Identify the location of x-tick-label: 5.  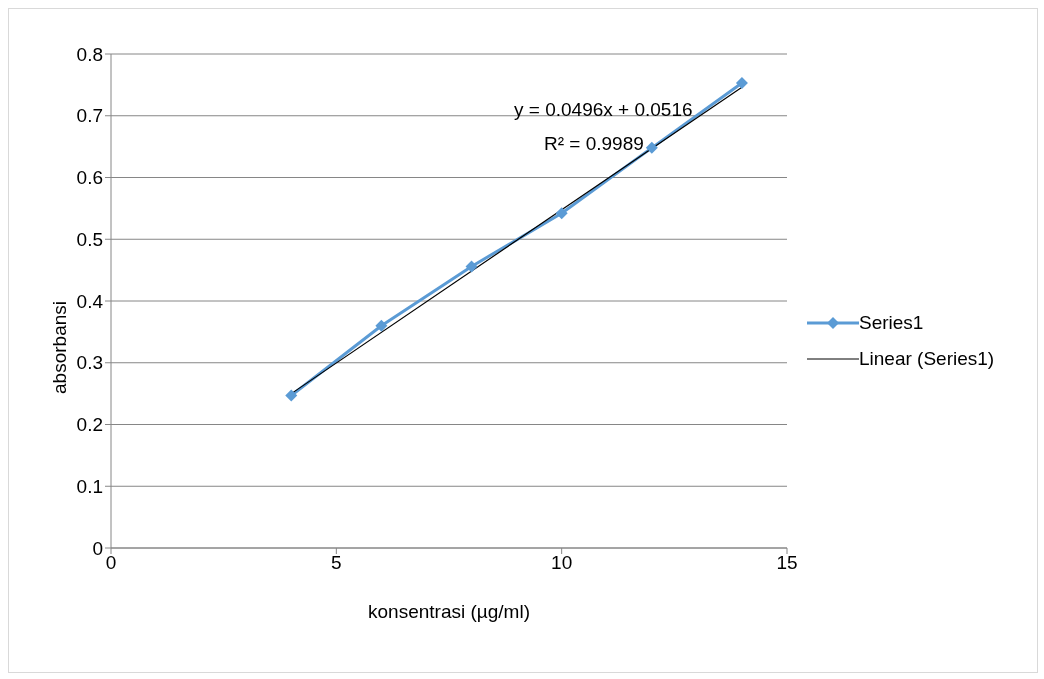
(336, 563).